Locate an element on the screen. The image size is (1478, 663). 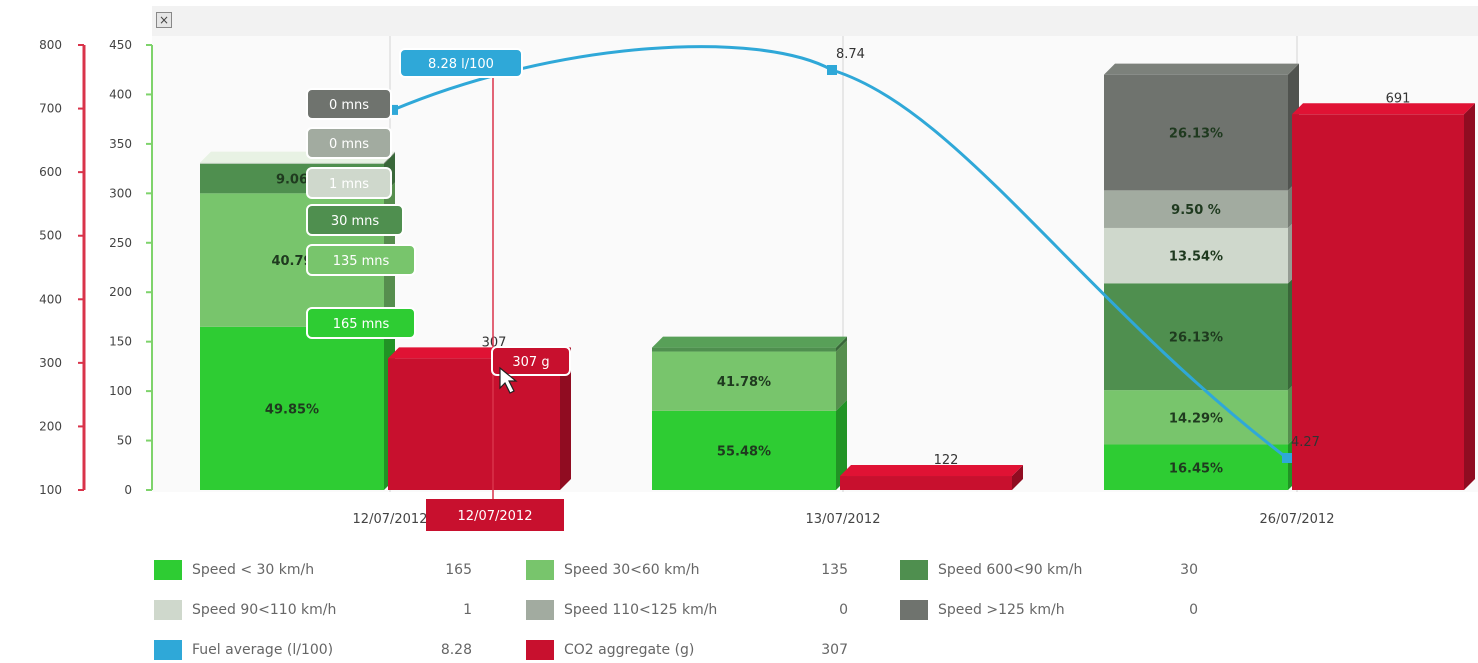
legend-value: 165 is located at coordinates (442, 570).